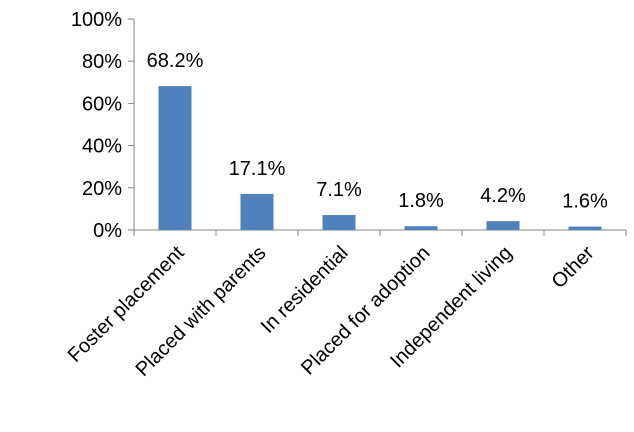 This screenshot has width=634, height=432. I want to click on y-tick-label: 60%, so click(102, 104).